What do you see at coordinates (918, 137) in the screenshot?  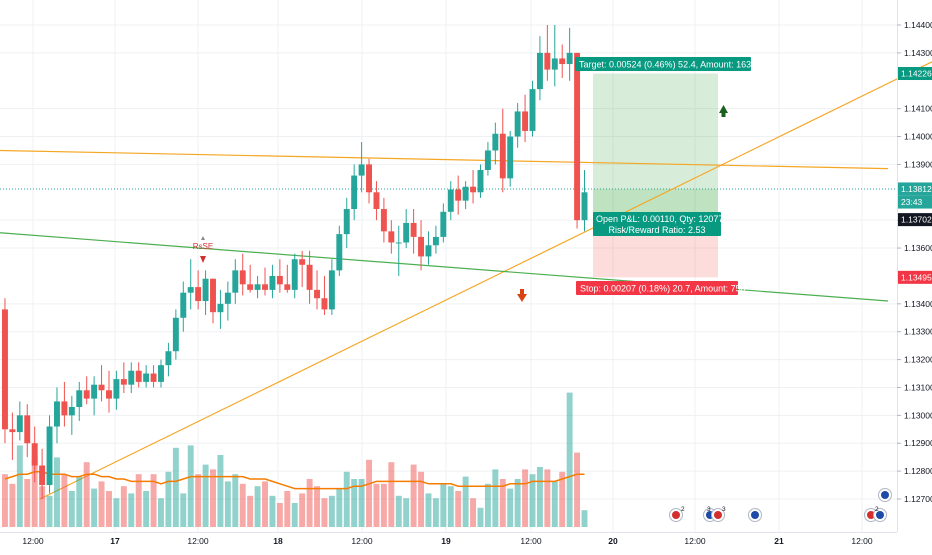 I see `price-tick-label-3: 1.14000` at bounding box center [918, 137].